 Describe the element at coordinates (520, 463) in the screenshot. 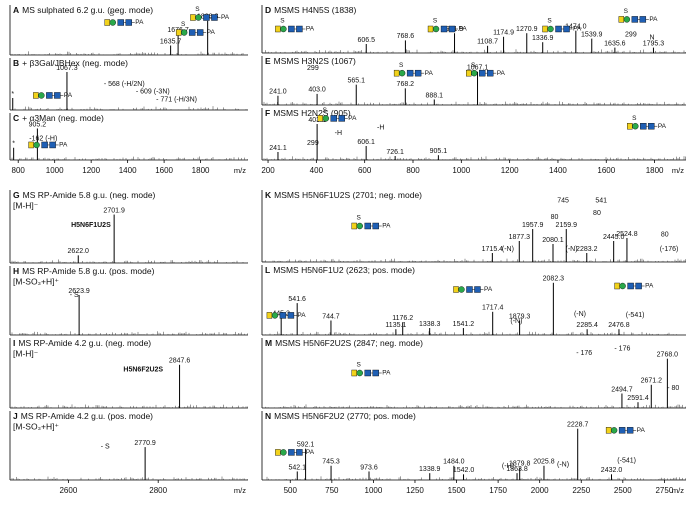

I see `peak-label: 1879.8` at that location.